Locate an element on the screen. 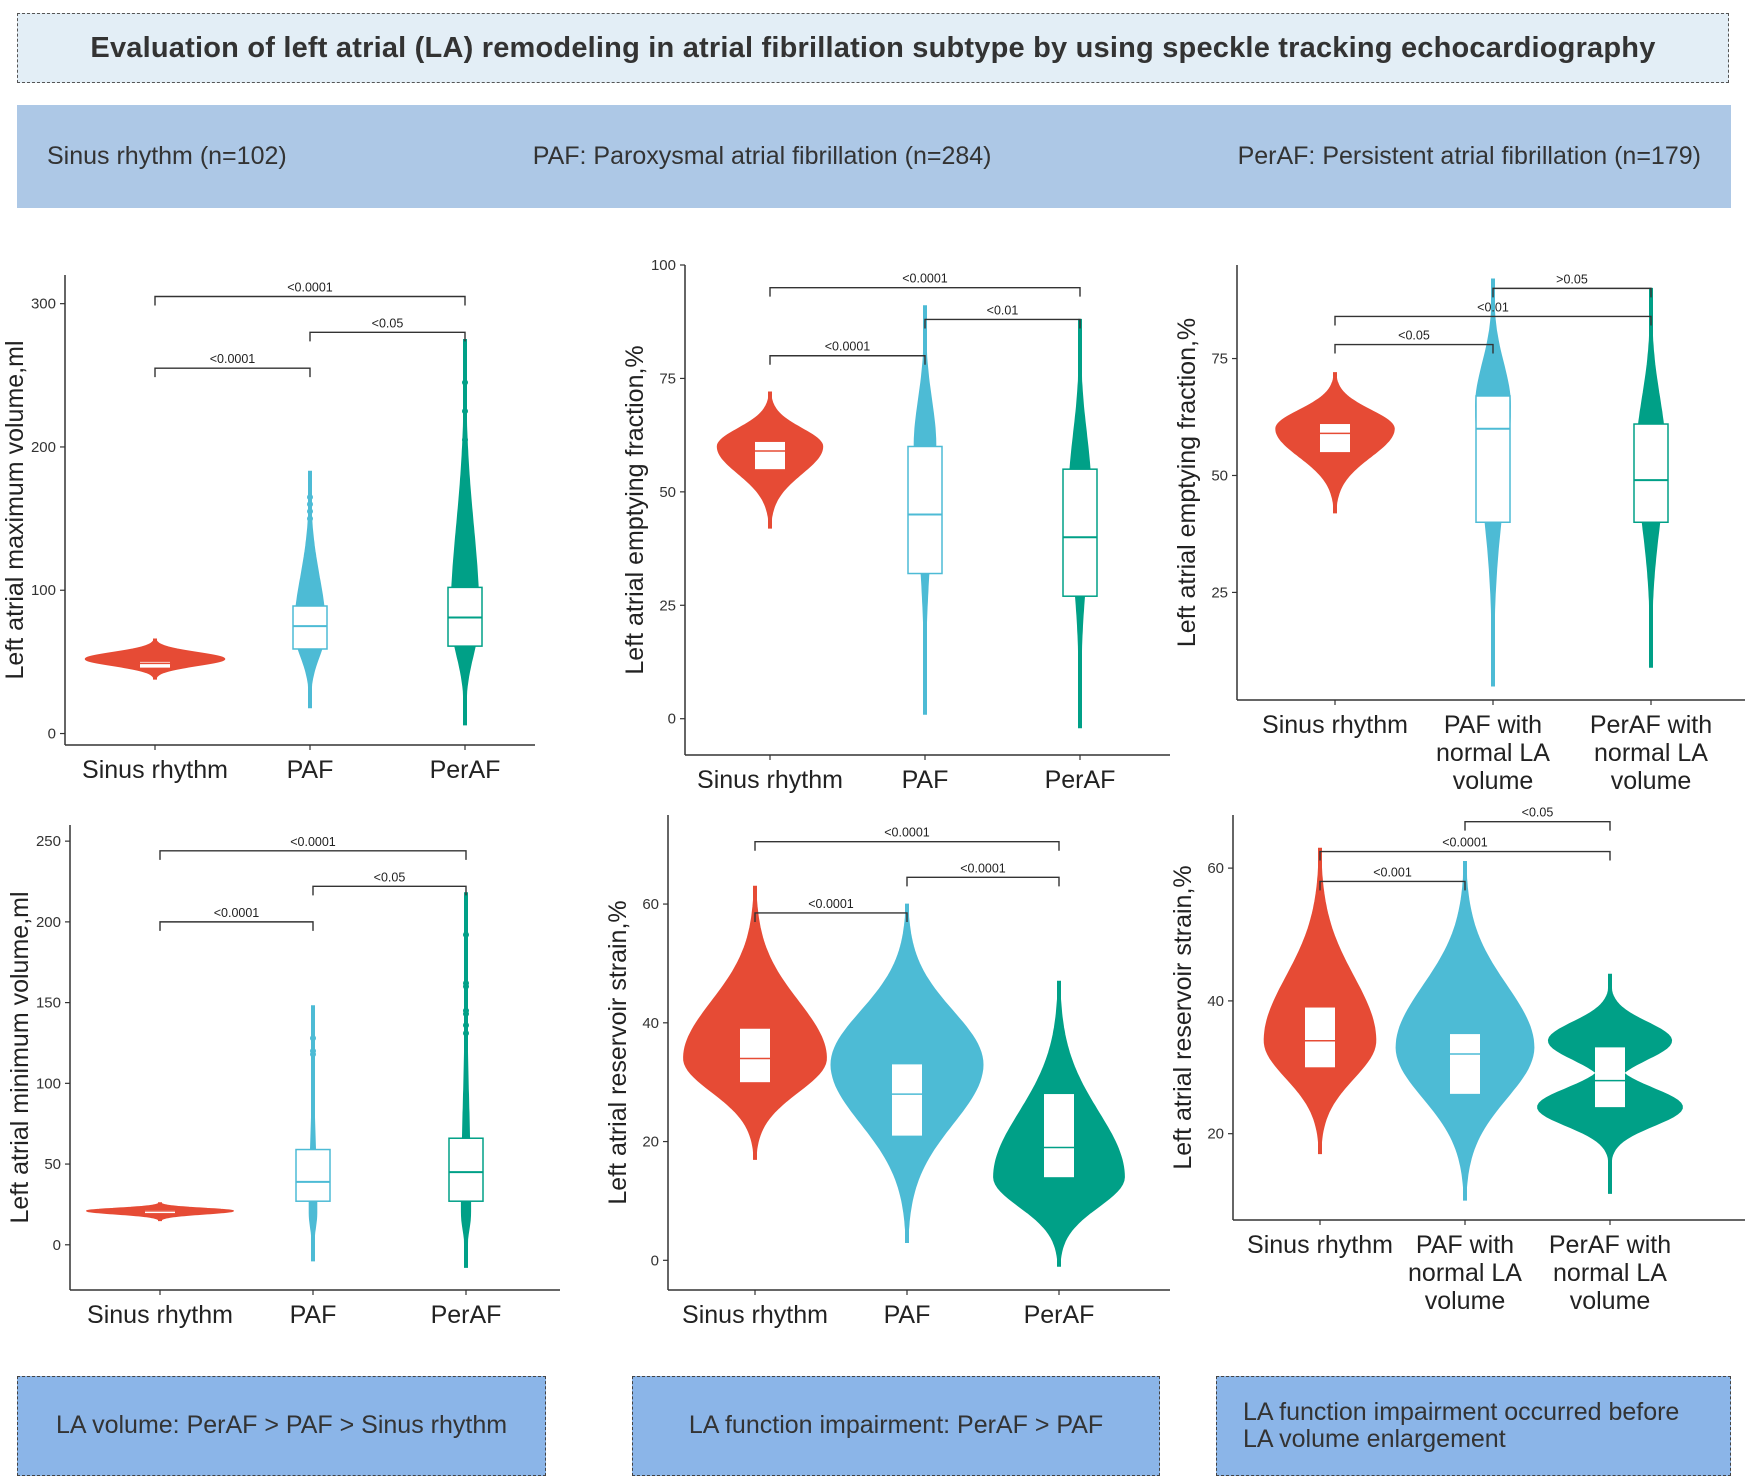 This screenshot has height=1484, width=1750. y-axis-title: Left atrial maximum volume,ml is located at coordinates (15, 510).